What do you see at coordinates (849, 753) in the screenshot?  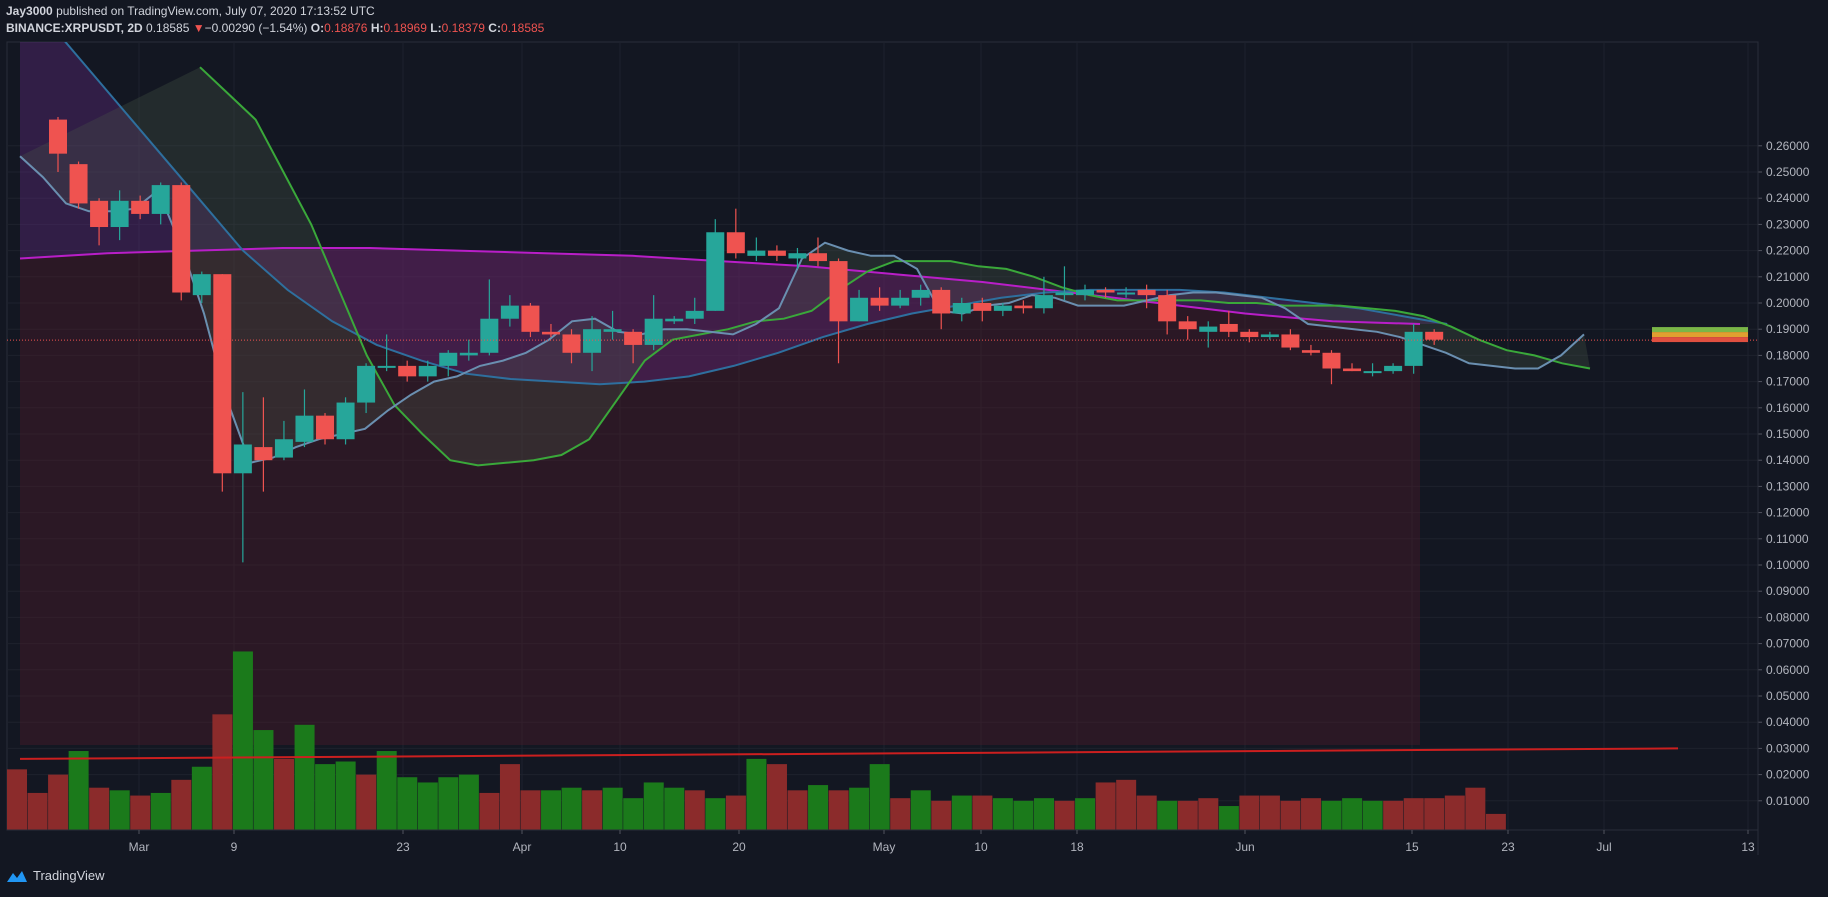 I see `volume-ma-line` at bounding box center [849, 753].